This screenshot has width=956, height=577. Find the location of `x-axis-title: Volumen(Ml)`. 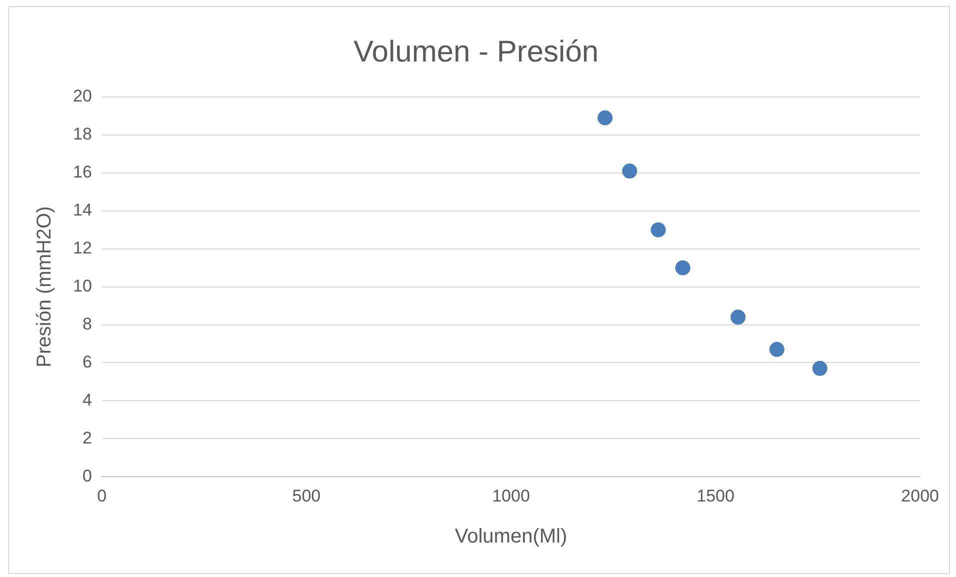

x-axis-title: Volumen(Ml) is located at coordinates (511, 537).